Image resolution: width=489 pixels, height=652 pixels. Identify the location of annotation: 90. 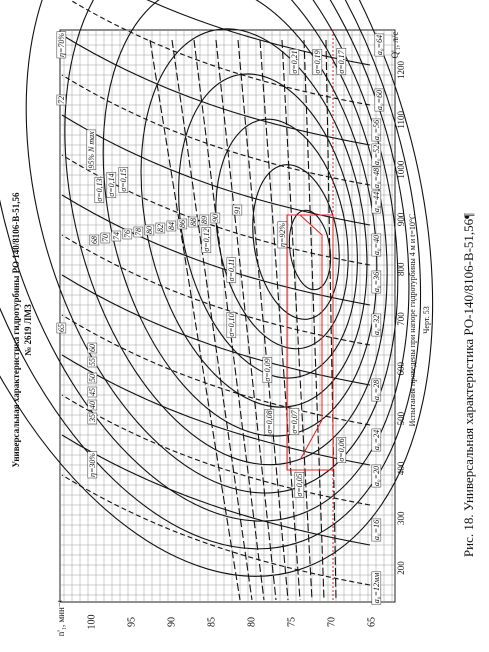
(215, 218).